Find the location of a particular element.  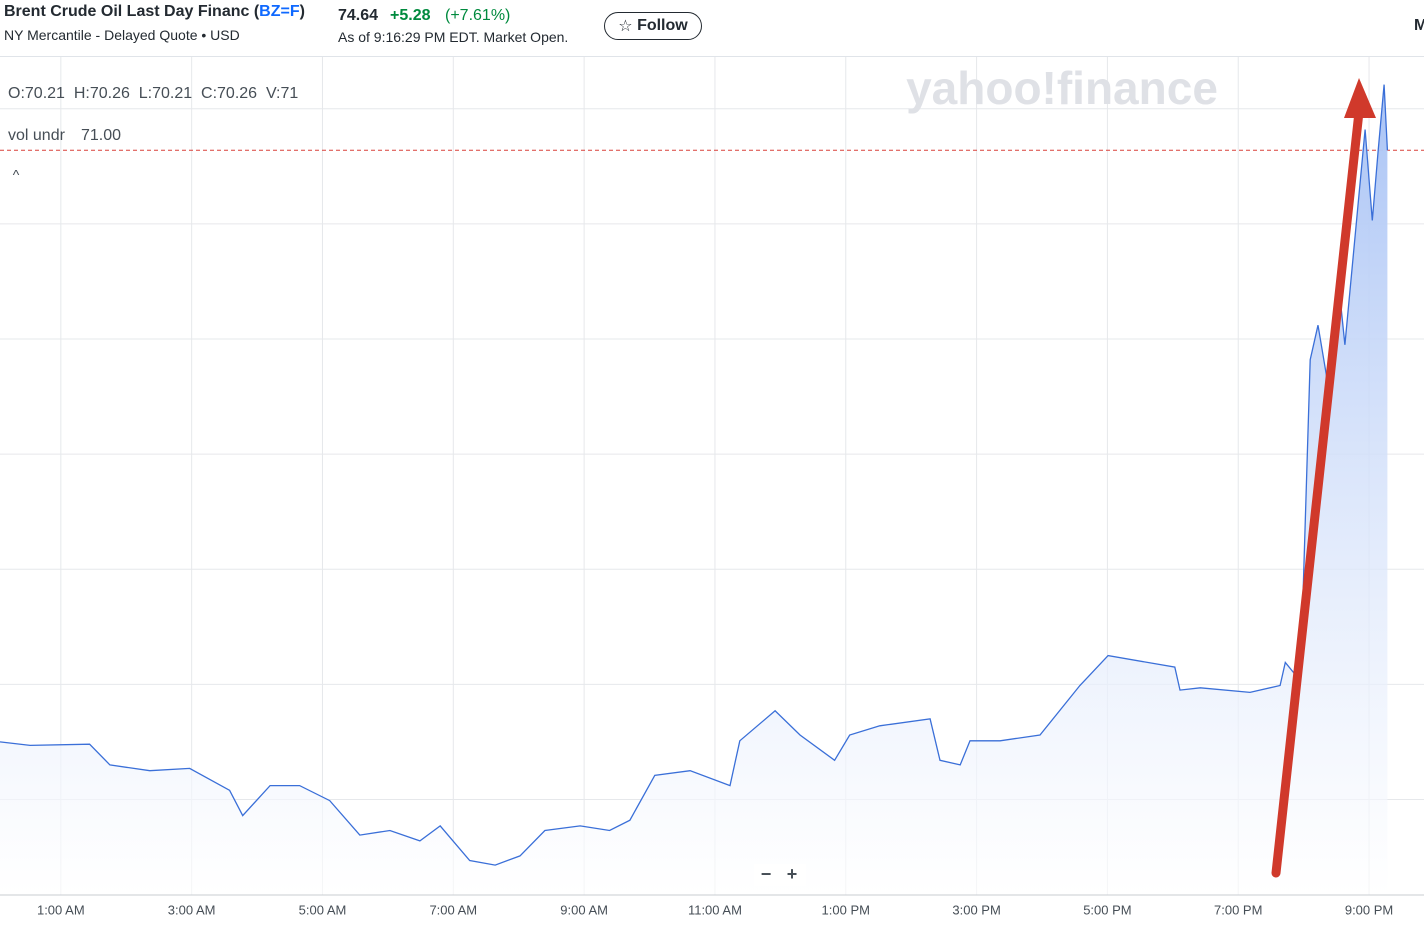

zoom-controls is located at coordinates (780, 875).